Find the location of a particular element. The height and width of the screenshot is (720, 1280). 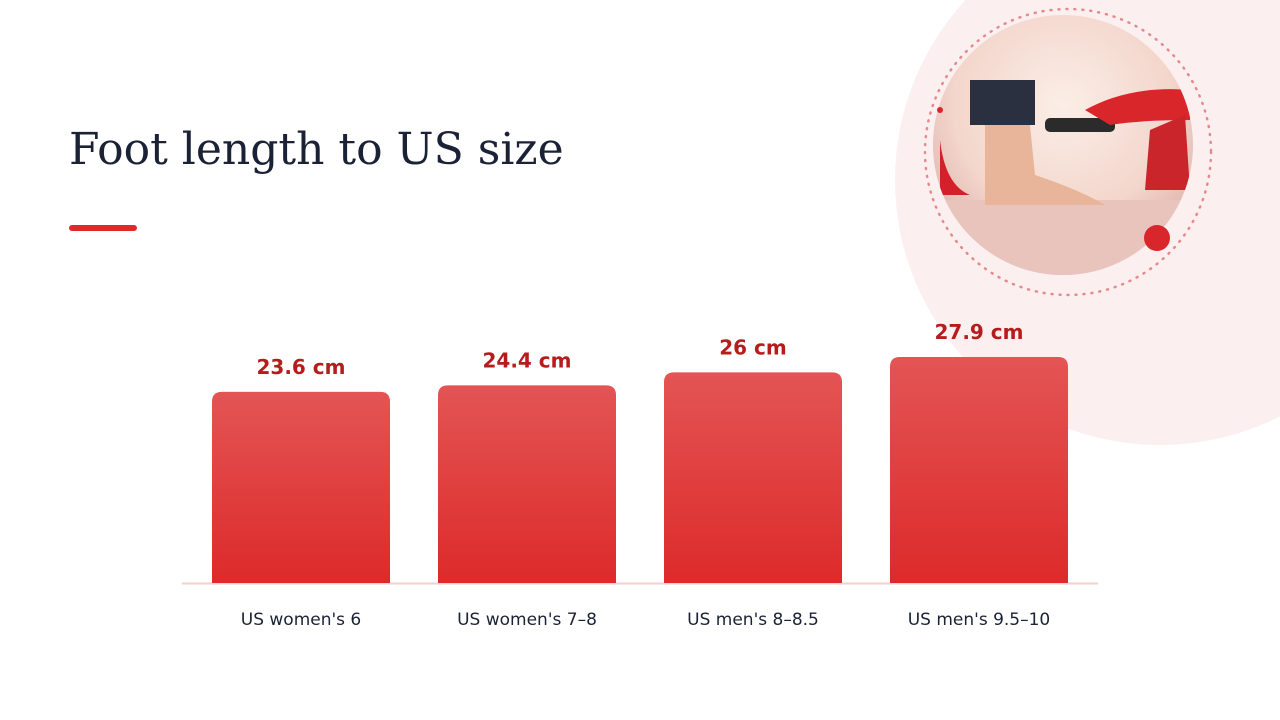

chart-title: Foot length to US size is located at coordinates (316, 149).